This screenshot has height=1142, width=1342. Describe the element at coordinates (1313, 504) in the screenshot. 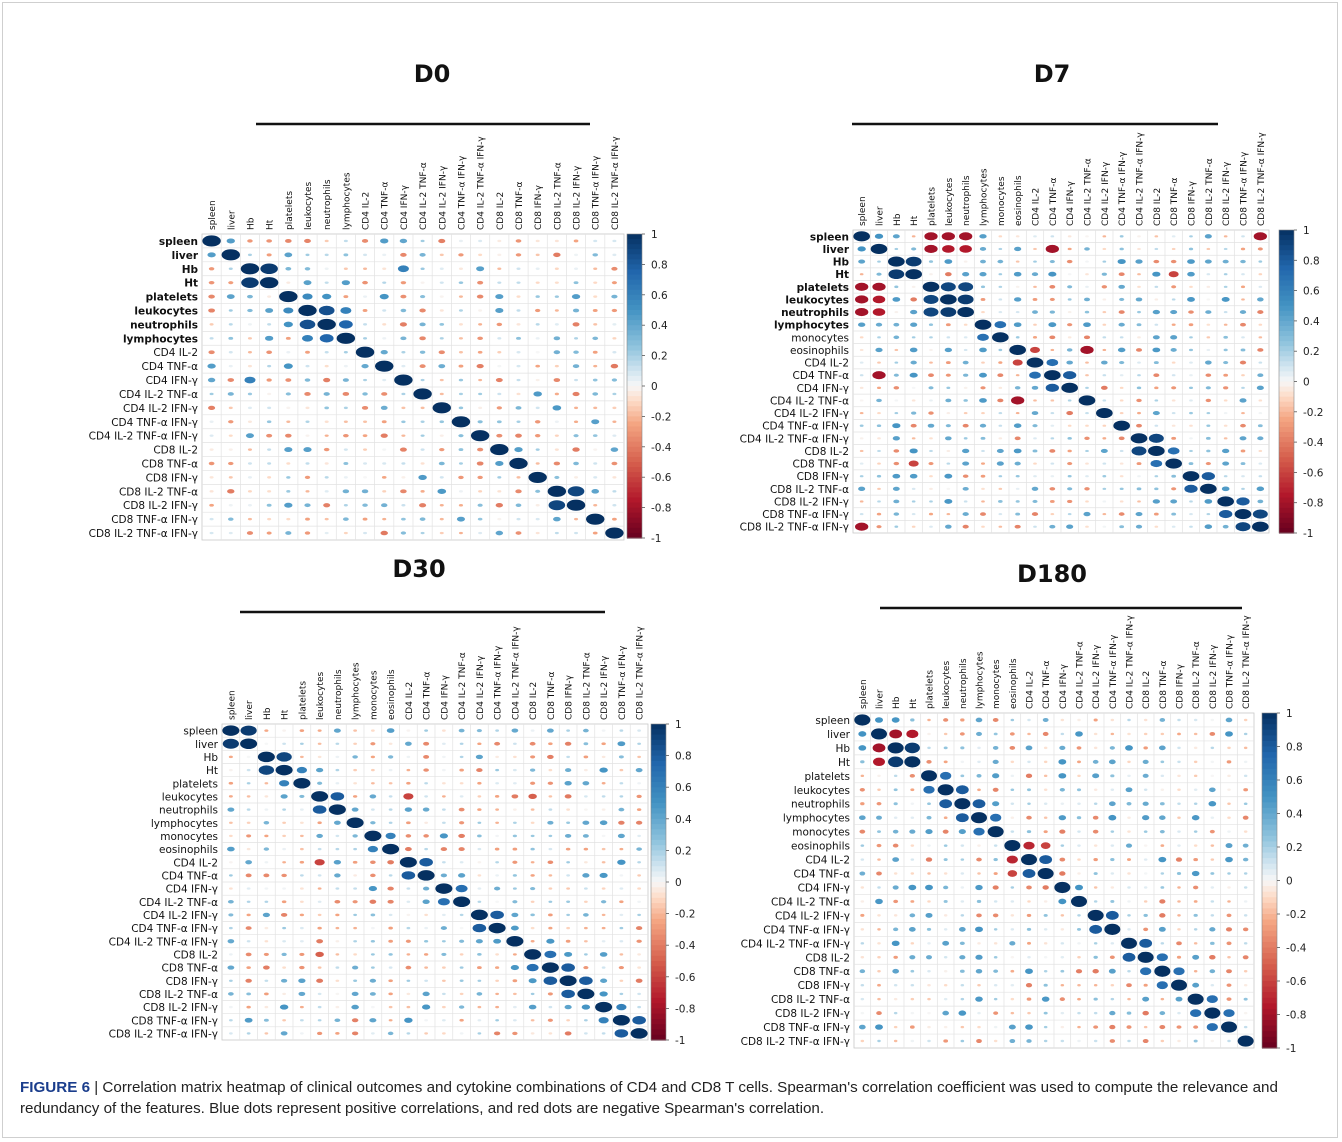

I see `colorbar-tick-label: -0.8` at that location.